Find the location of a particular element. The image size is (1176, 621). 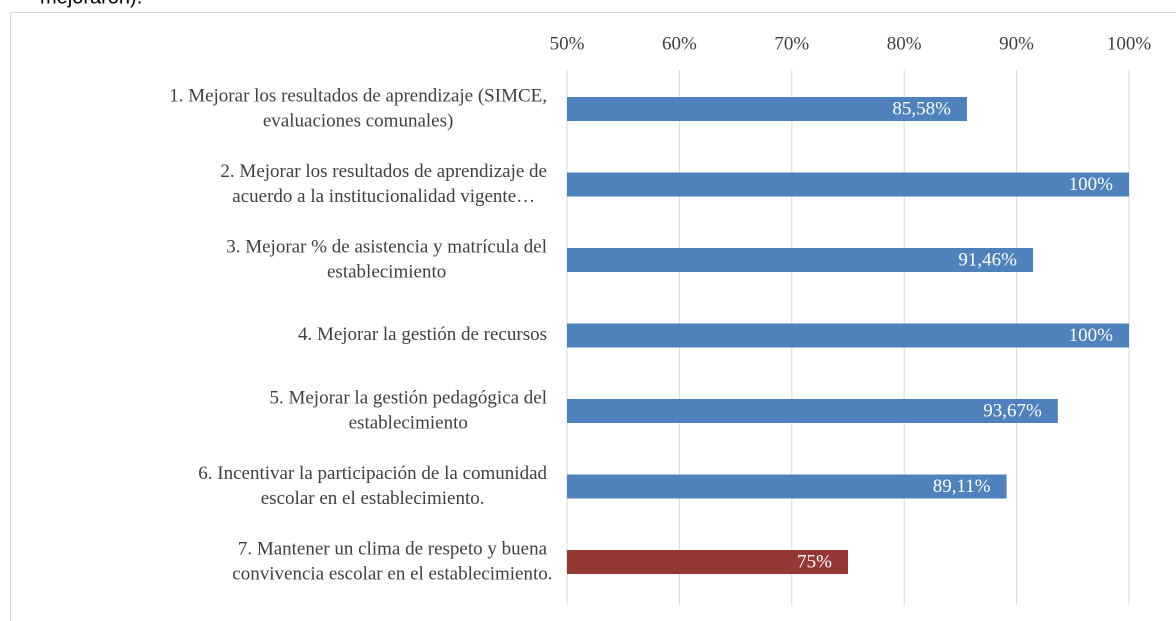

x-tick-label: 50% is located at coordinates (567, 43).